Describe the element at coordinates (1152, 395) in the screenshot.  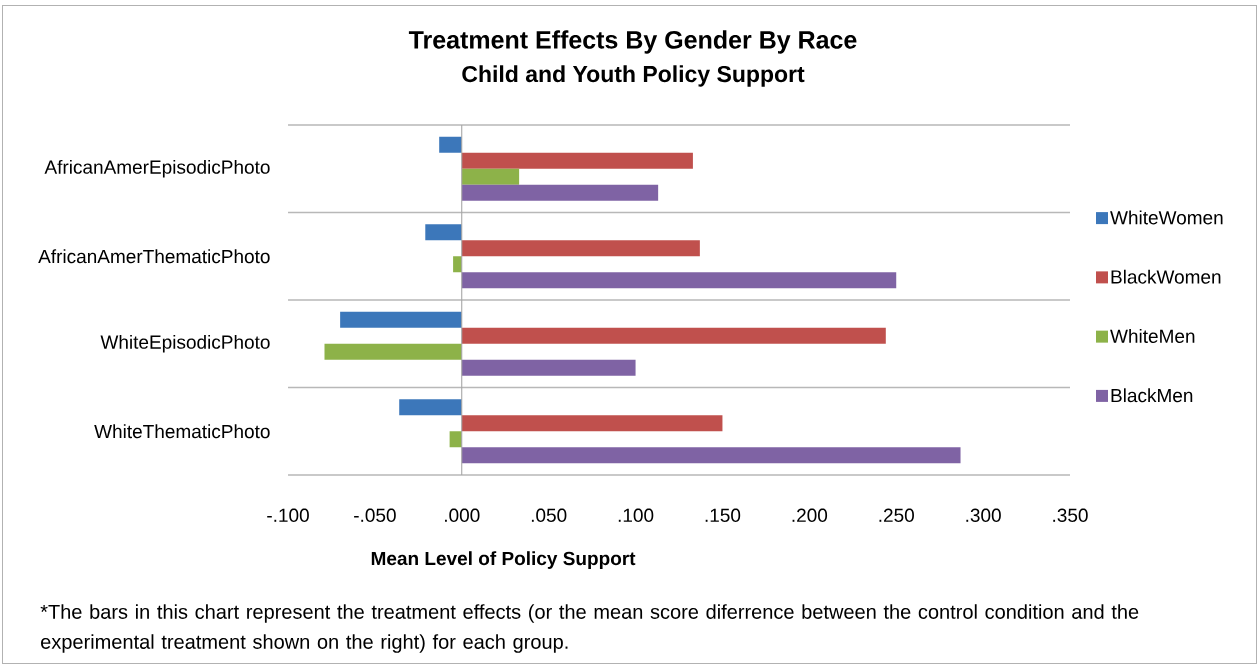
I see `legend-label: BlackMen` at that location.